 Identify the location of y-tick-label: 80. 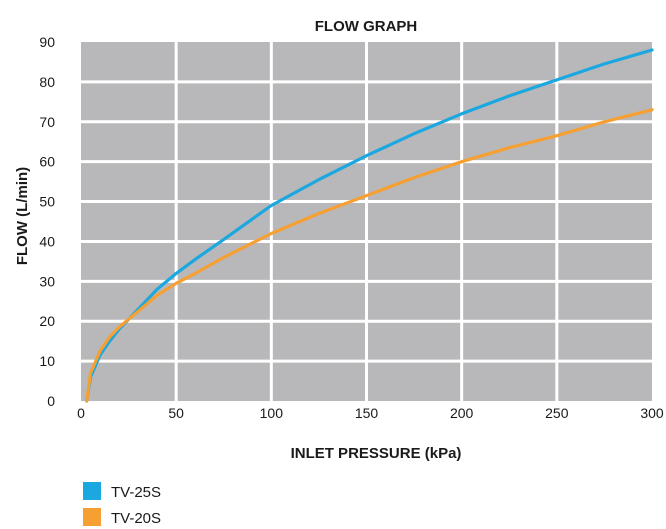
(47, 82).